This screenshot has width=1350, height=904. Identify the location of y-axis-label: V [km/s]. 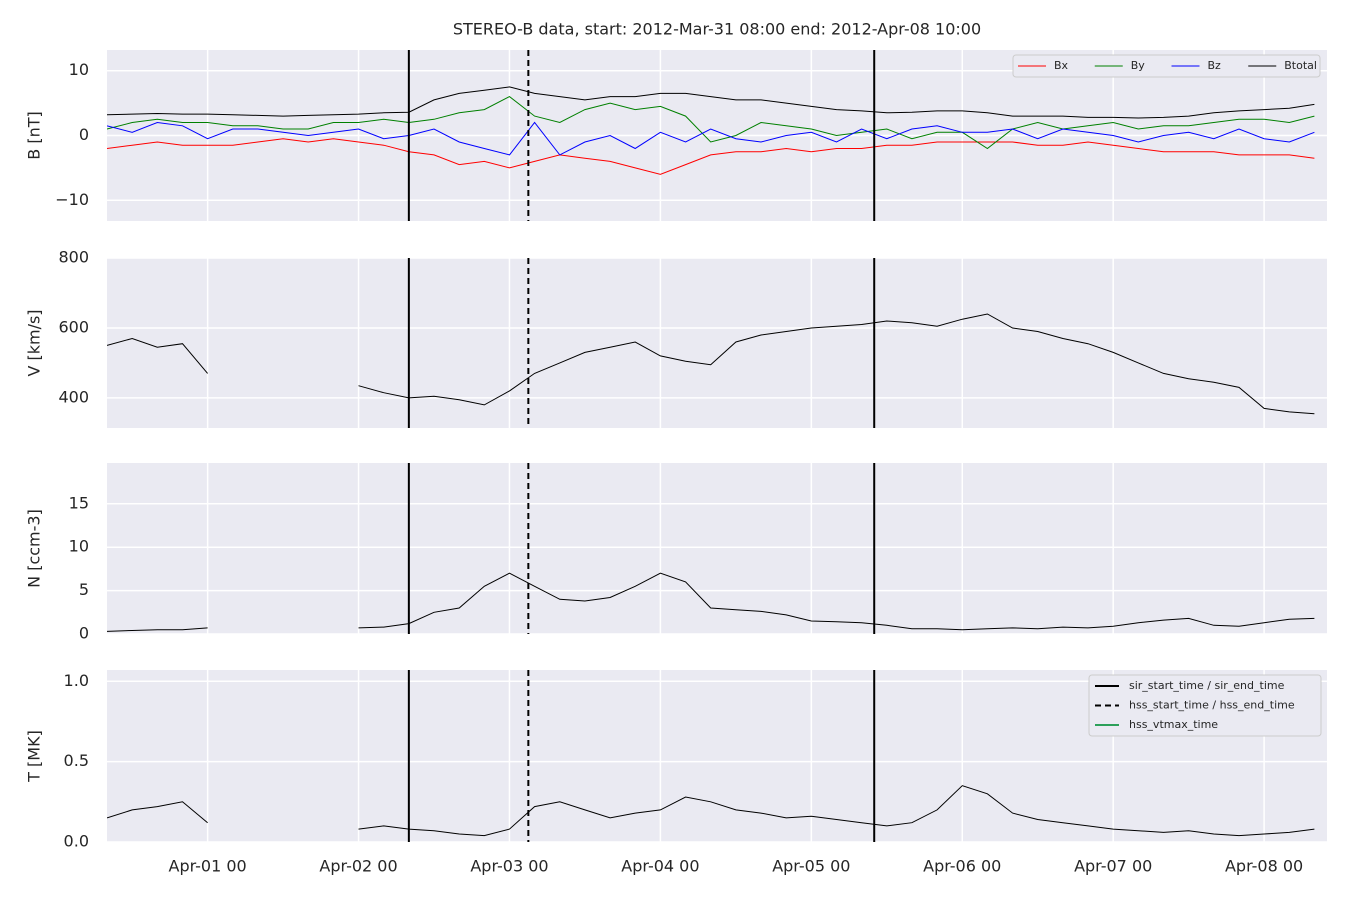
(34, 342).